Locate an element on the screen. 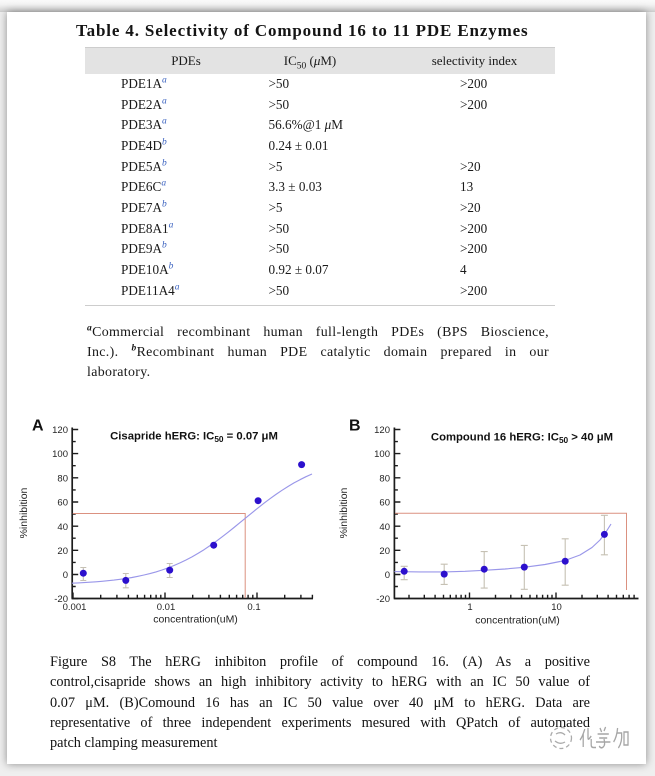 This screenshot has width=655, height=776. svg-text: B is located at coordinates (355, 426).